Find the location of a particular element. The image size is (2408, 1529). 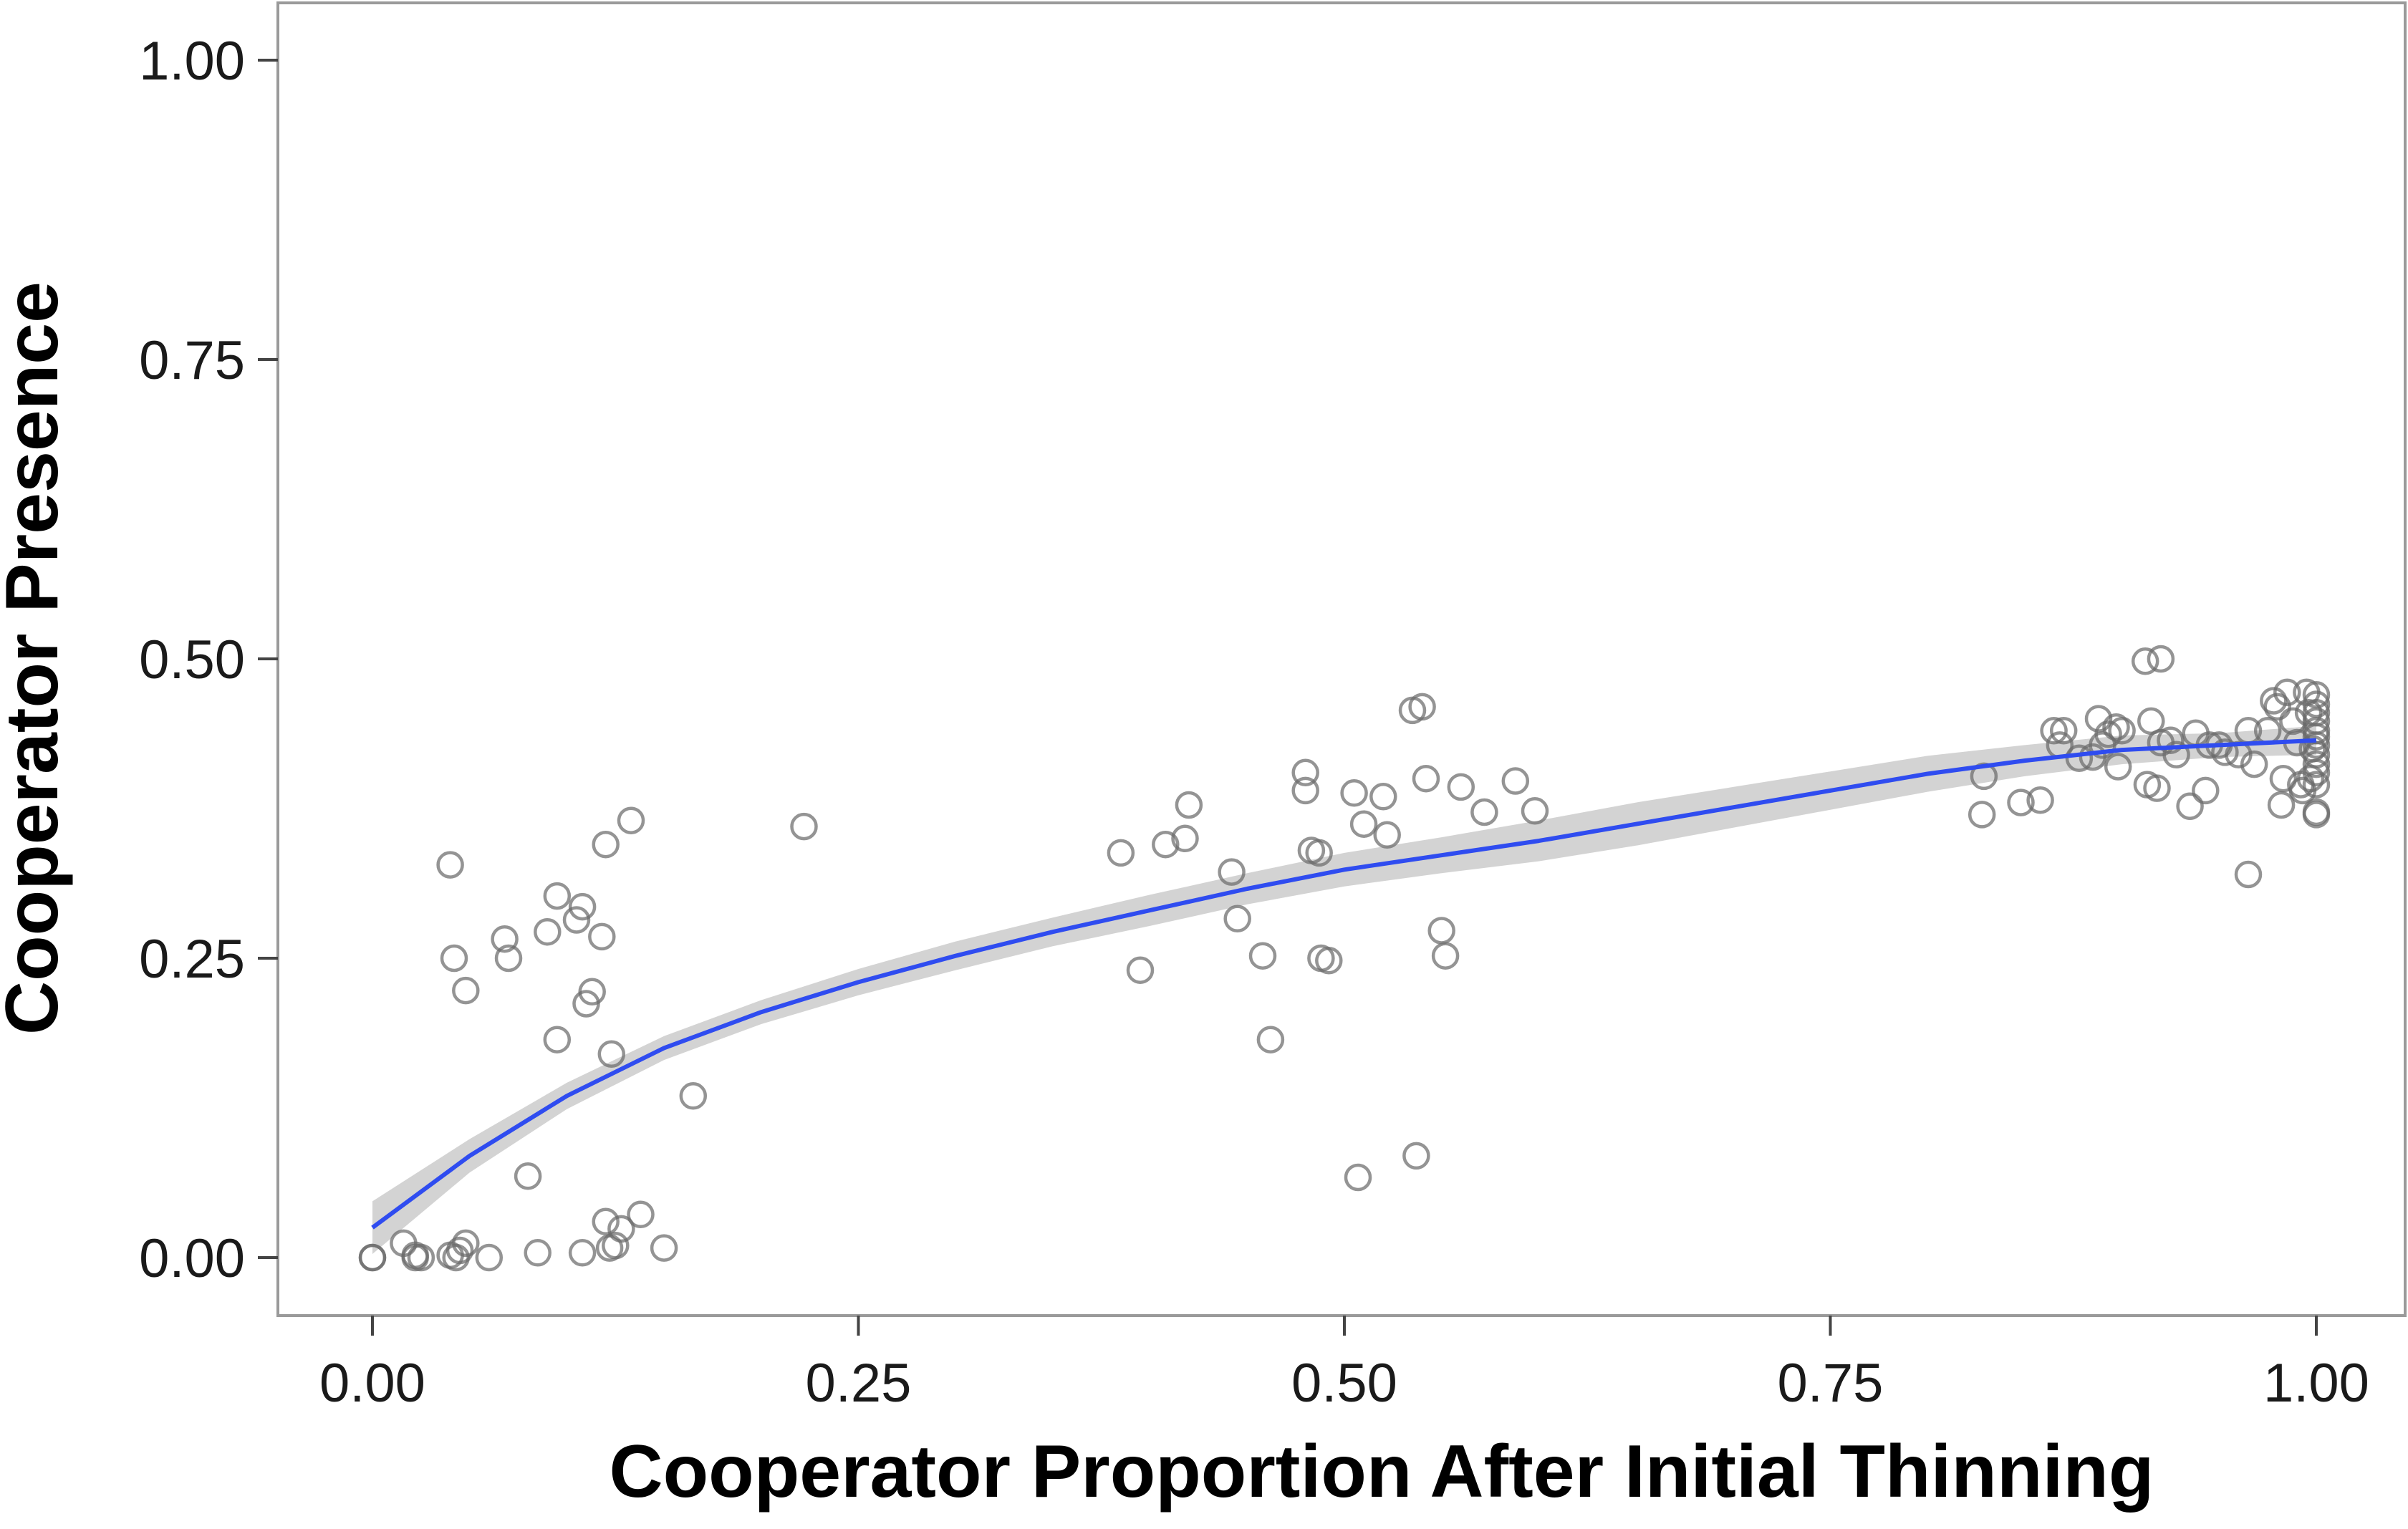

x-tick-label: 1.00 is located at coordinates (2316, 1384).